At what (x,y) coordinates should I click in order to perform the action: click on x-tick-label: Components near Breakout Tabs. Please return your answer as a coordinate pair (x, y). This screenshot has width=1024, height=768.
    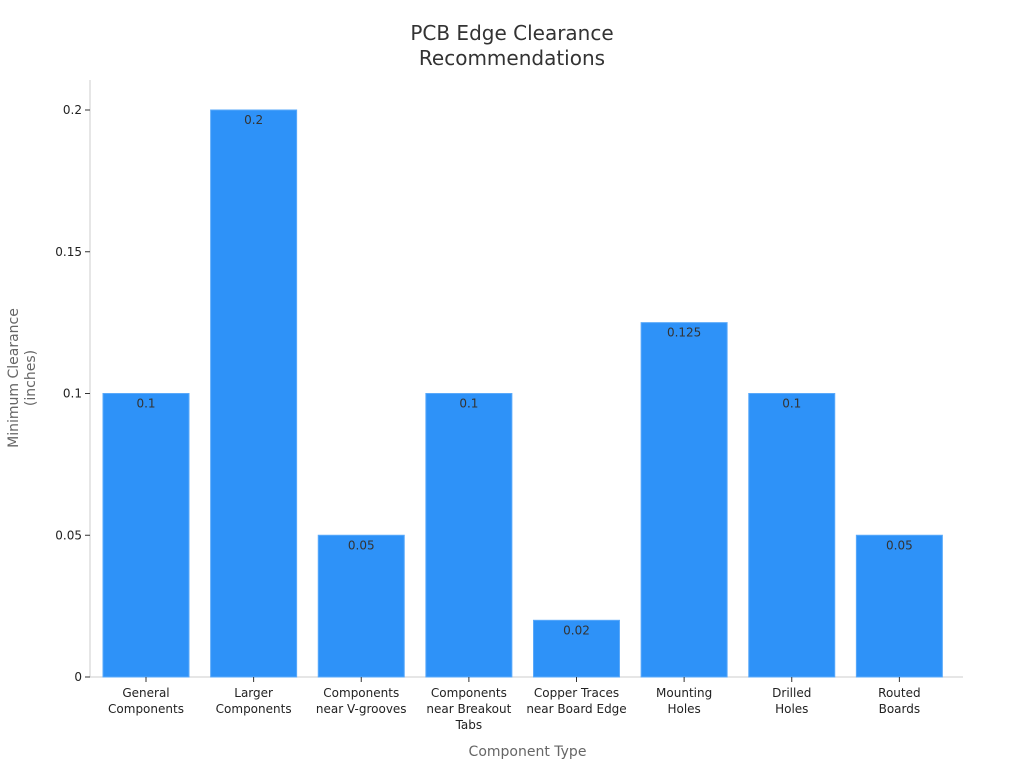
    Looking at the image, I should click on (468, 709).